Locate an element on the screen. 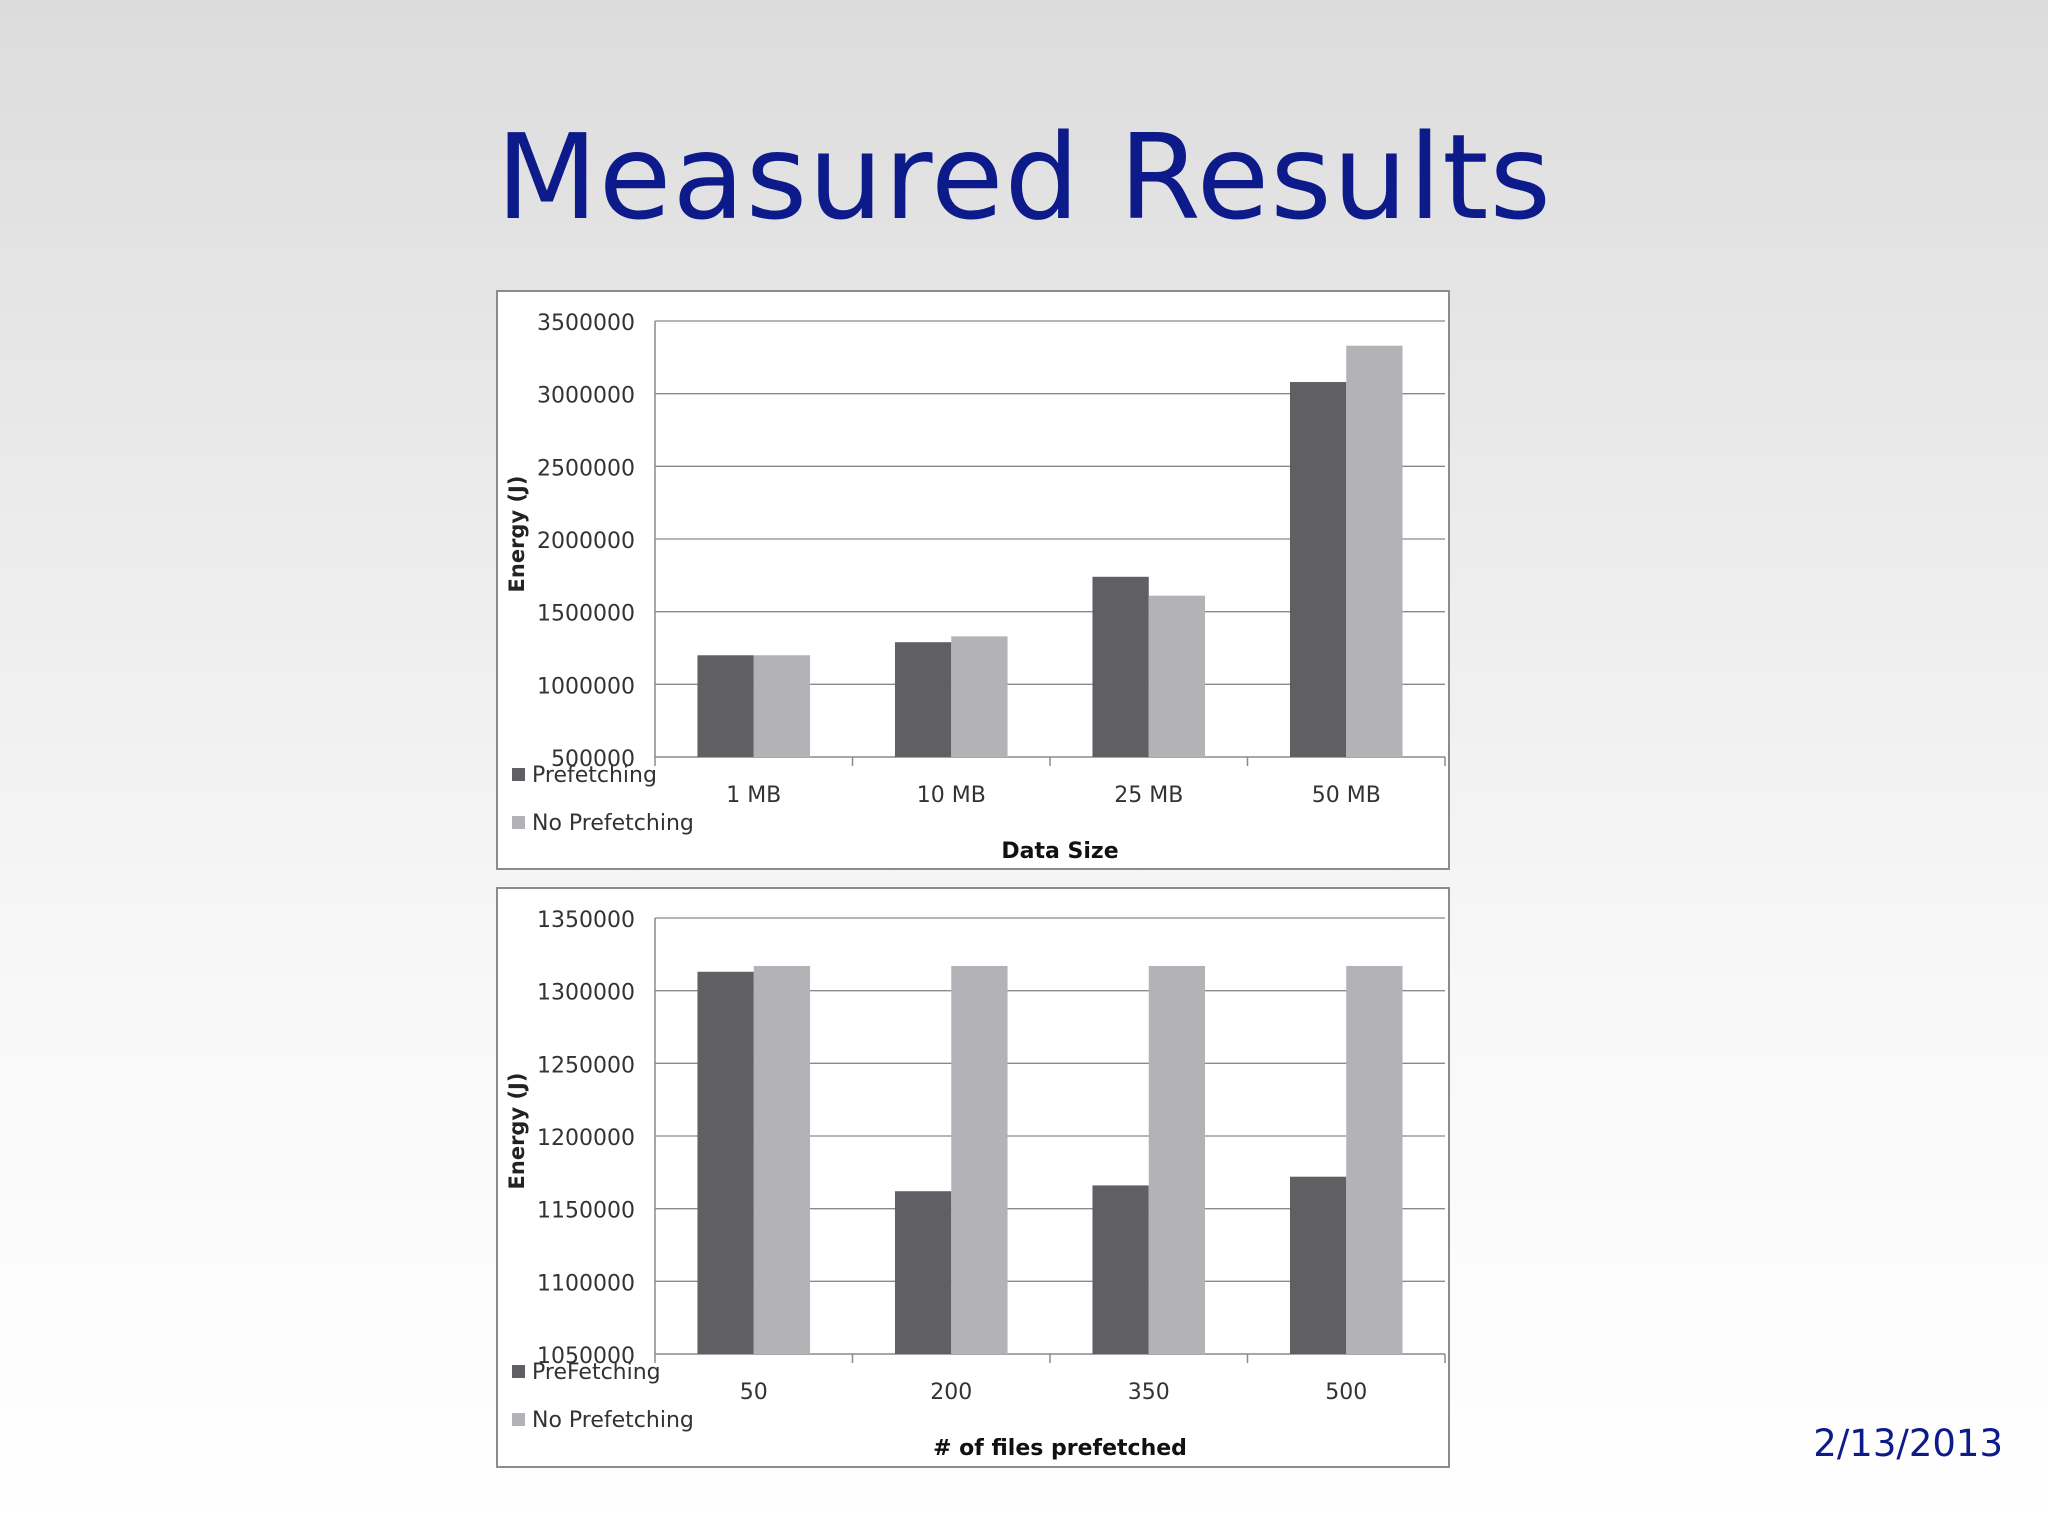 The width and height of the screenshot is (2048, 1536). x-tick-label: 50 MB is located at coordinates (1346, 795).